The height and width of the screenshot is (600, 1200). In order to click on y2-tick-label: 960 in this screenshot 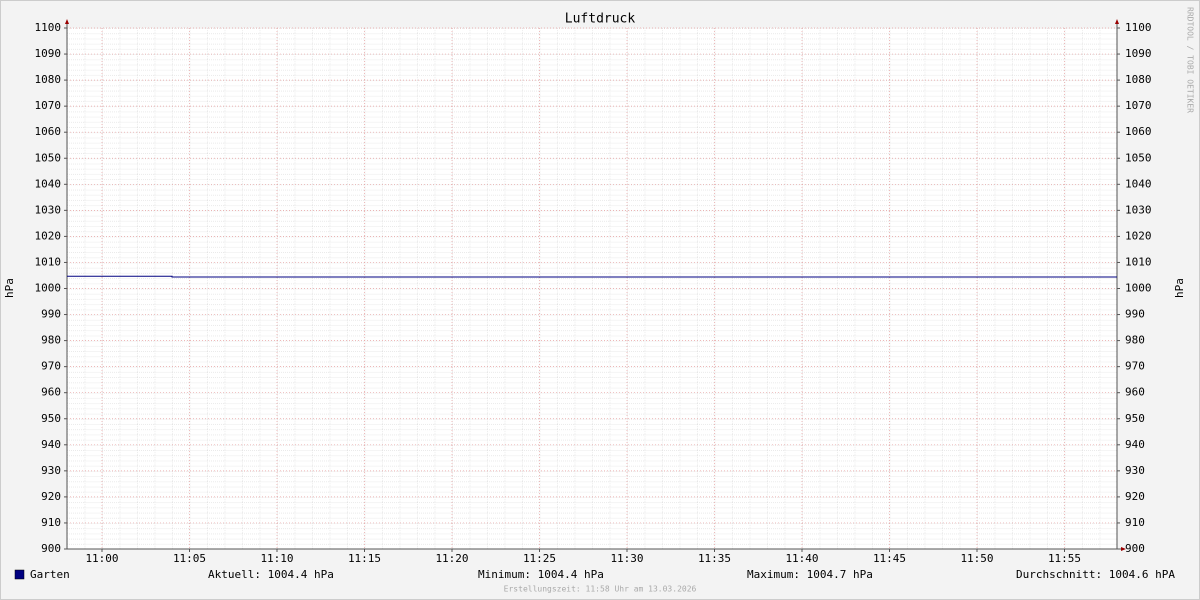, I will do `click(1135, 392)`.